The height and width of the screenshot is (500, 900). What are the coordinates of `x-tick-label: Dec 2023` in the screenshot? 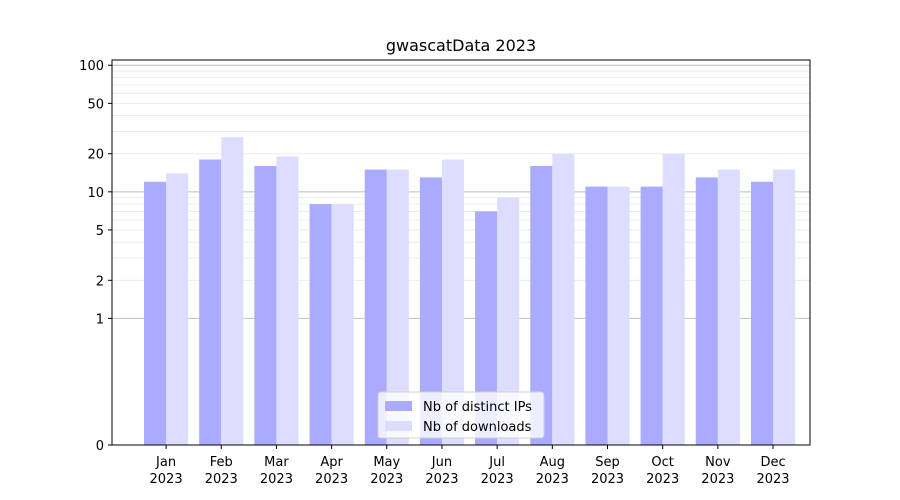 It's located at (772, 471).